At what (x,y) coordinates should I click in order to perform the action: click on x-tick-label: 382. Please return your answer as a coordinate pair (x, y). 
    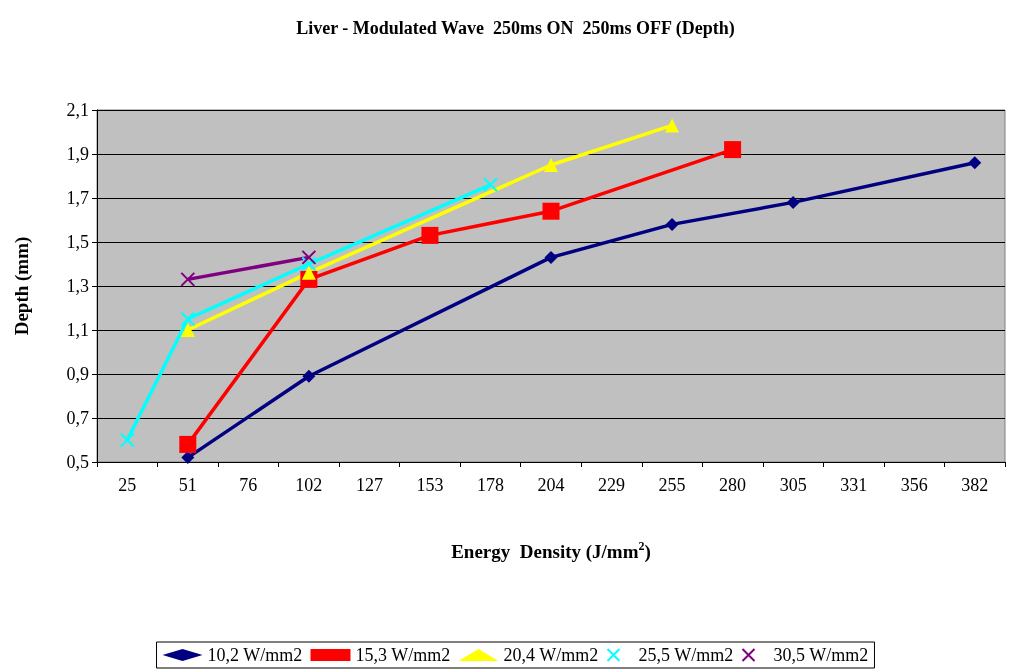
    Looking at the image, I should click on (975, 485).